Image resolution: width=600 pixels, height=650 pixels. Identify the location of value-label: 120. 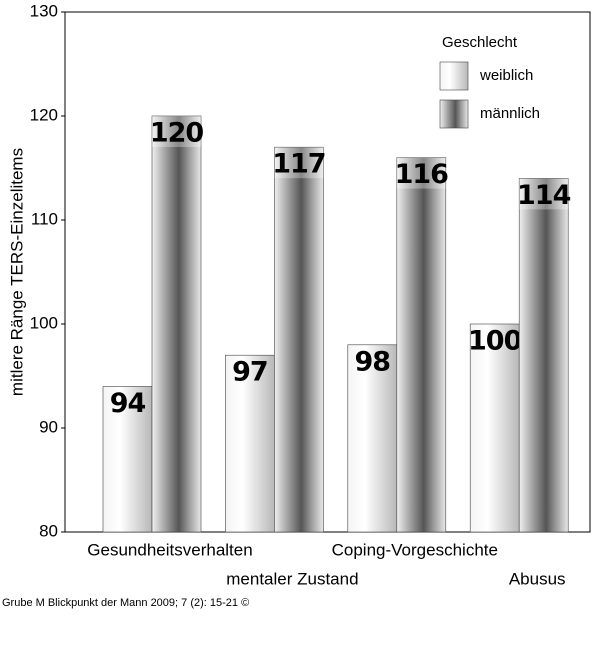
(177, 133).